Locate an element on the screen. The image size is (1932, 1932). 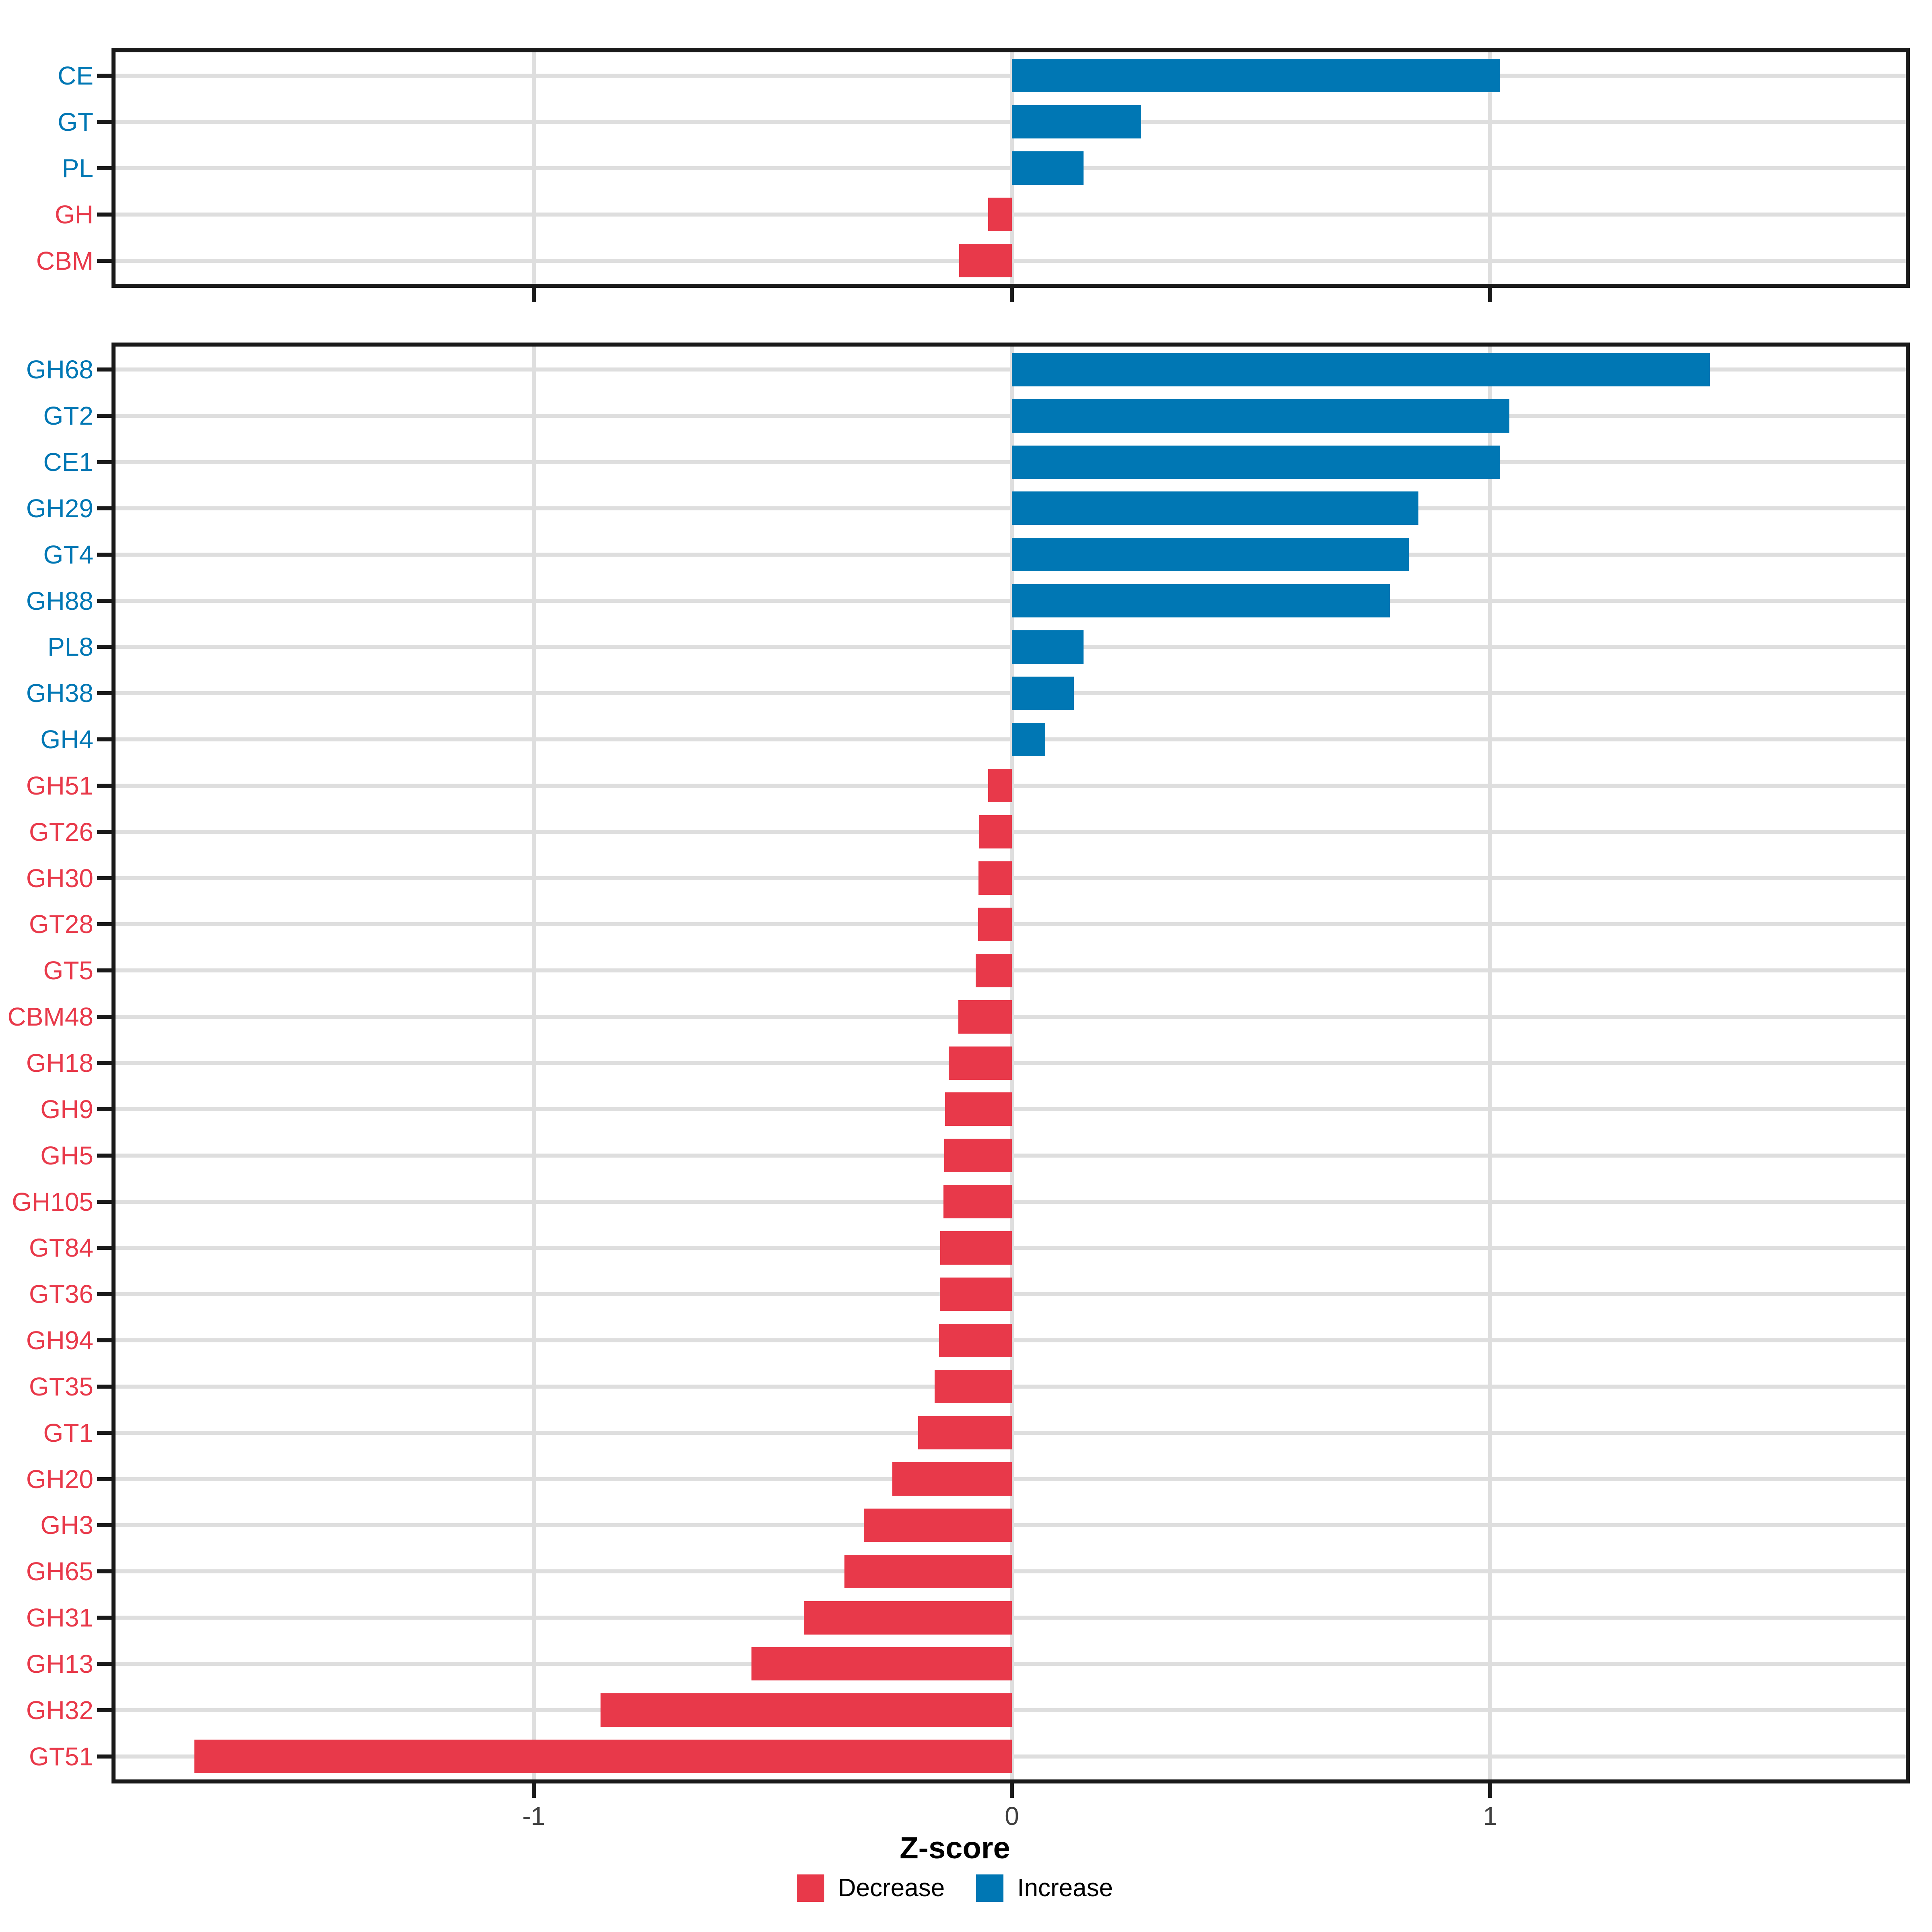
x-tick-label--1: -1 is located at coordinates (533, 1816).